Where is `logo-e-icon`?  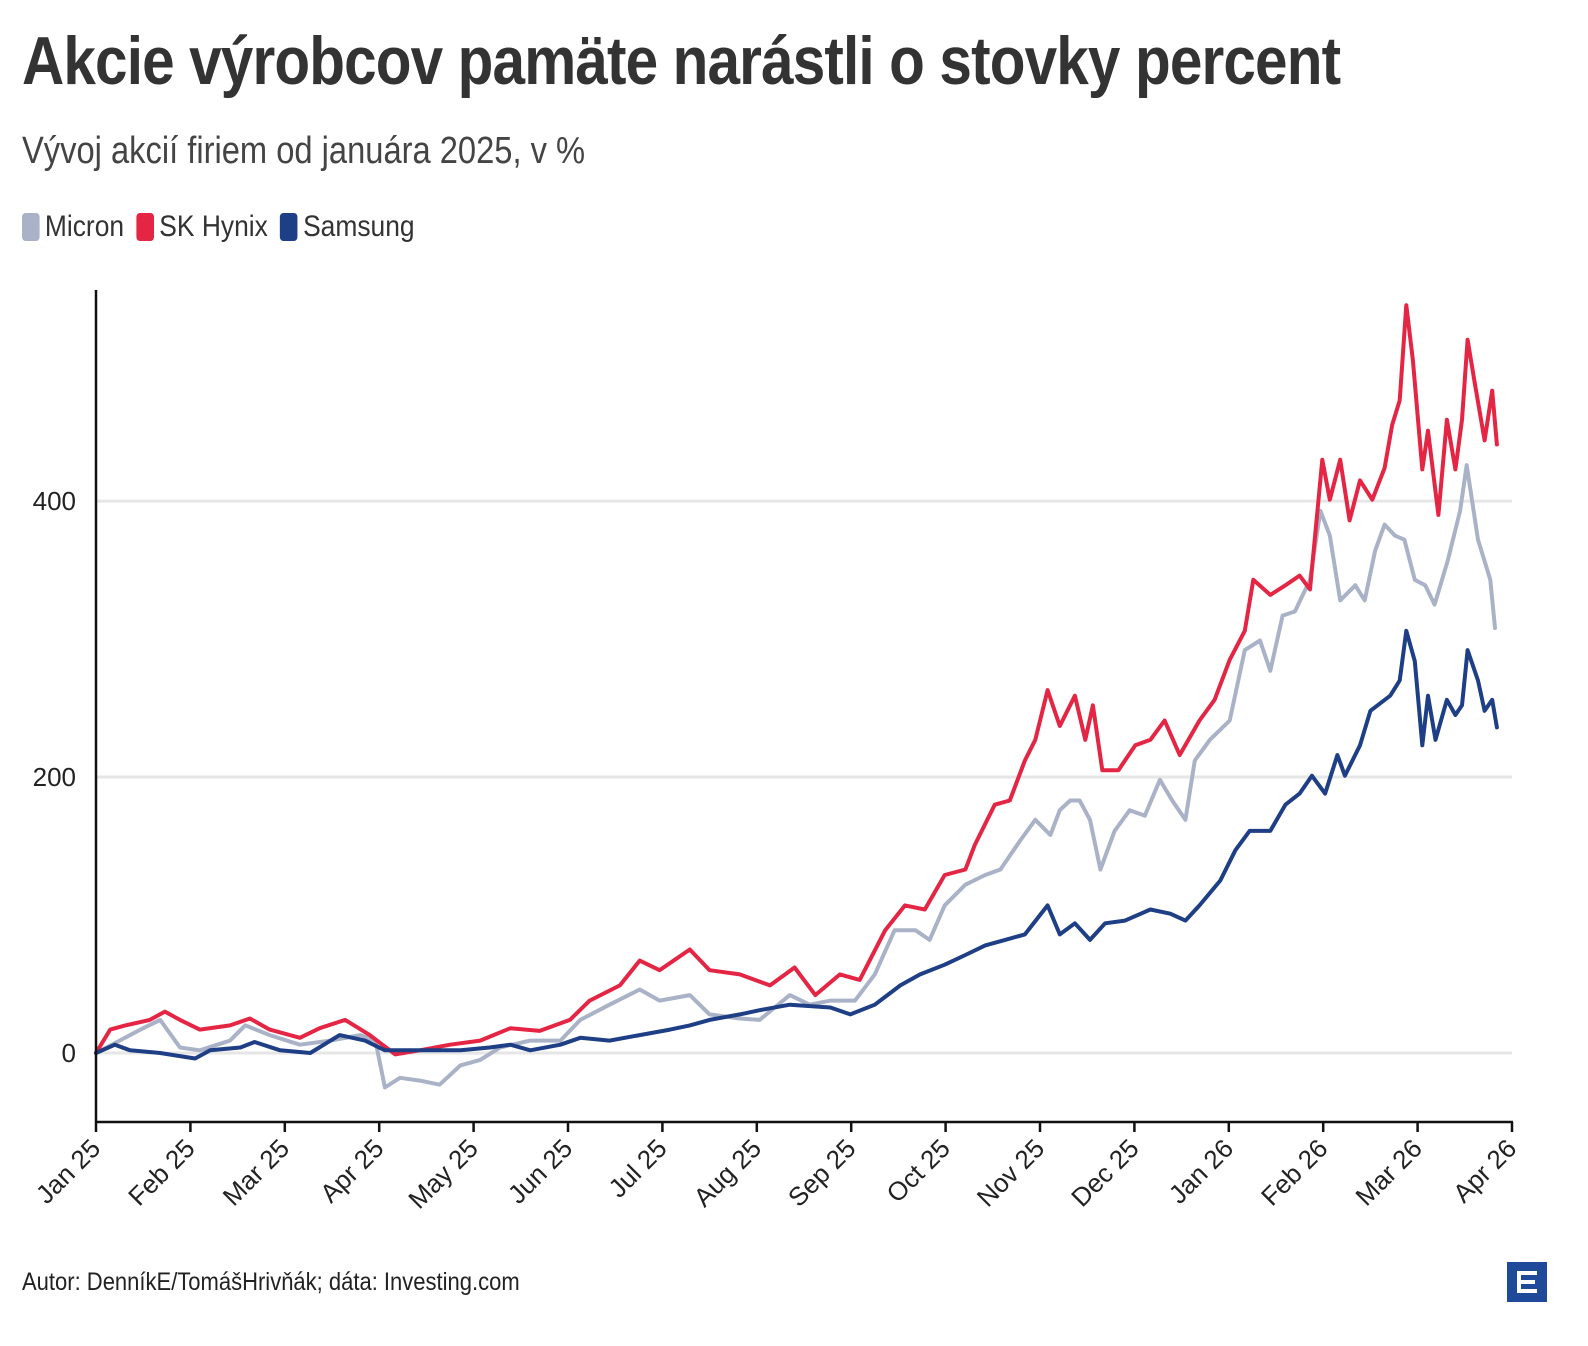 logo-e-icon is located at coordinates (1527, 1282).